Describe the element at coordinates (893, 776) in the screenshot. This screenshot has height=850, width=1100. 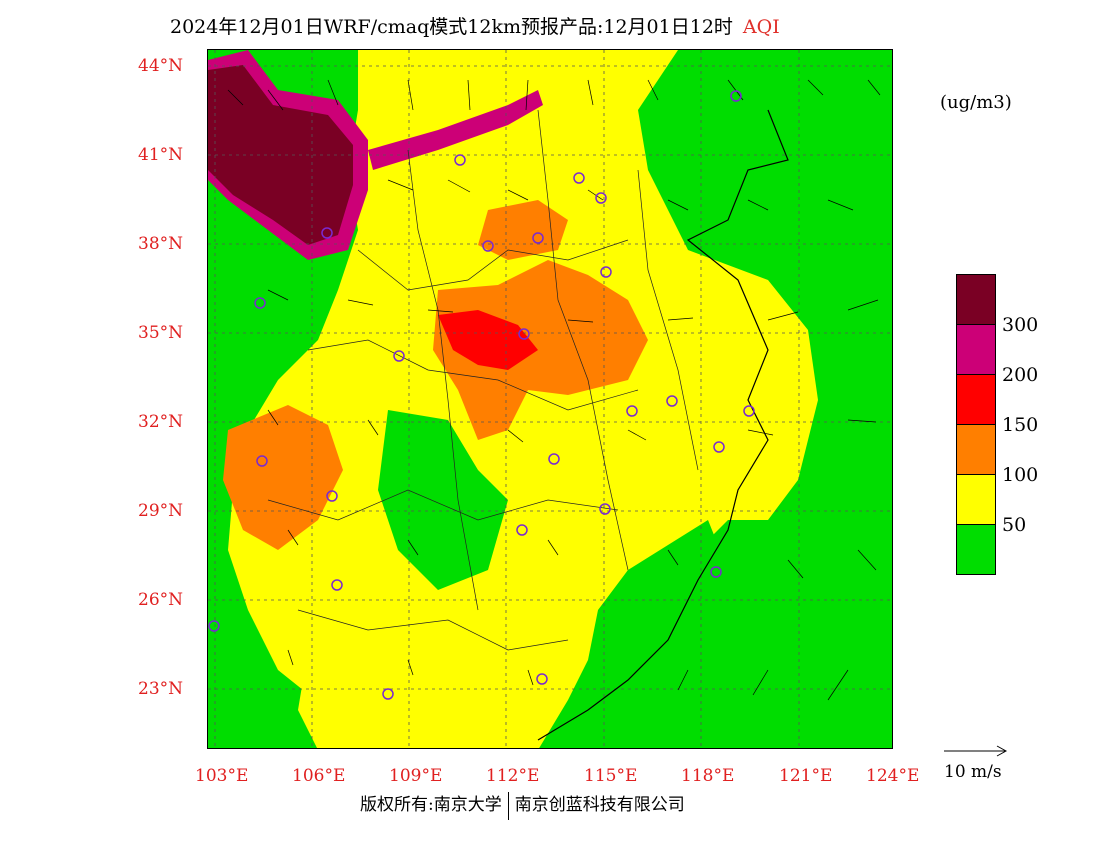
I see `lon-label-8: 124°E` at that location.